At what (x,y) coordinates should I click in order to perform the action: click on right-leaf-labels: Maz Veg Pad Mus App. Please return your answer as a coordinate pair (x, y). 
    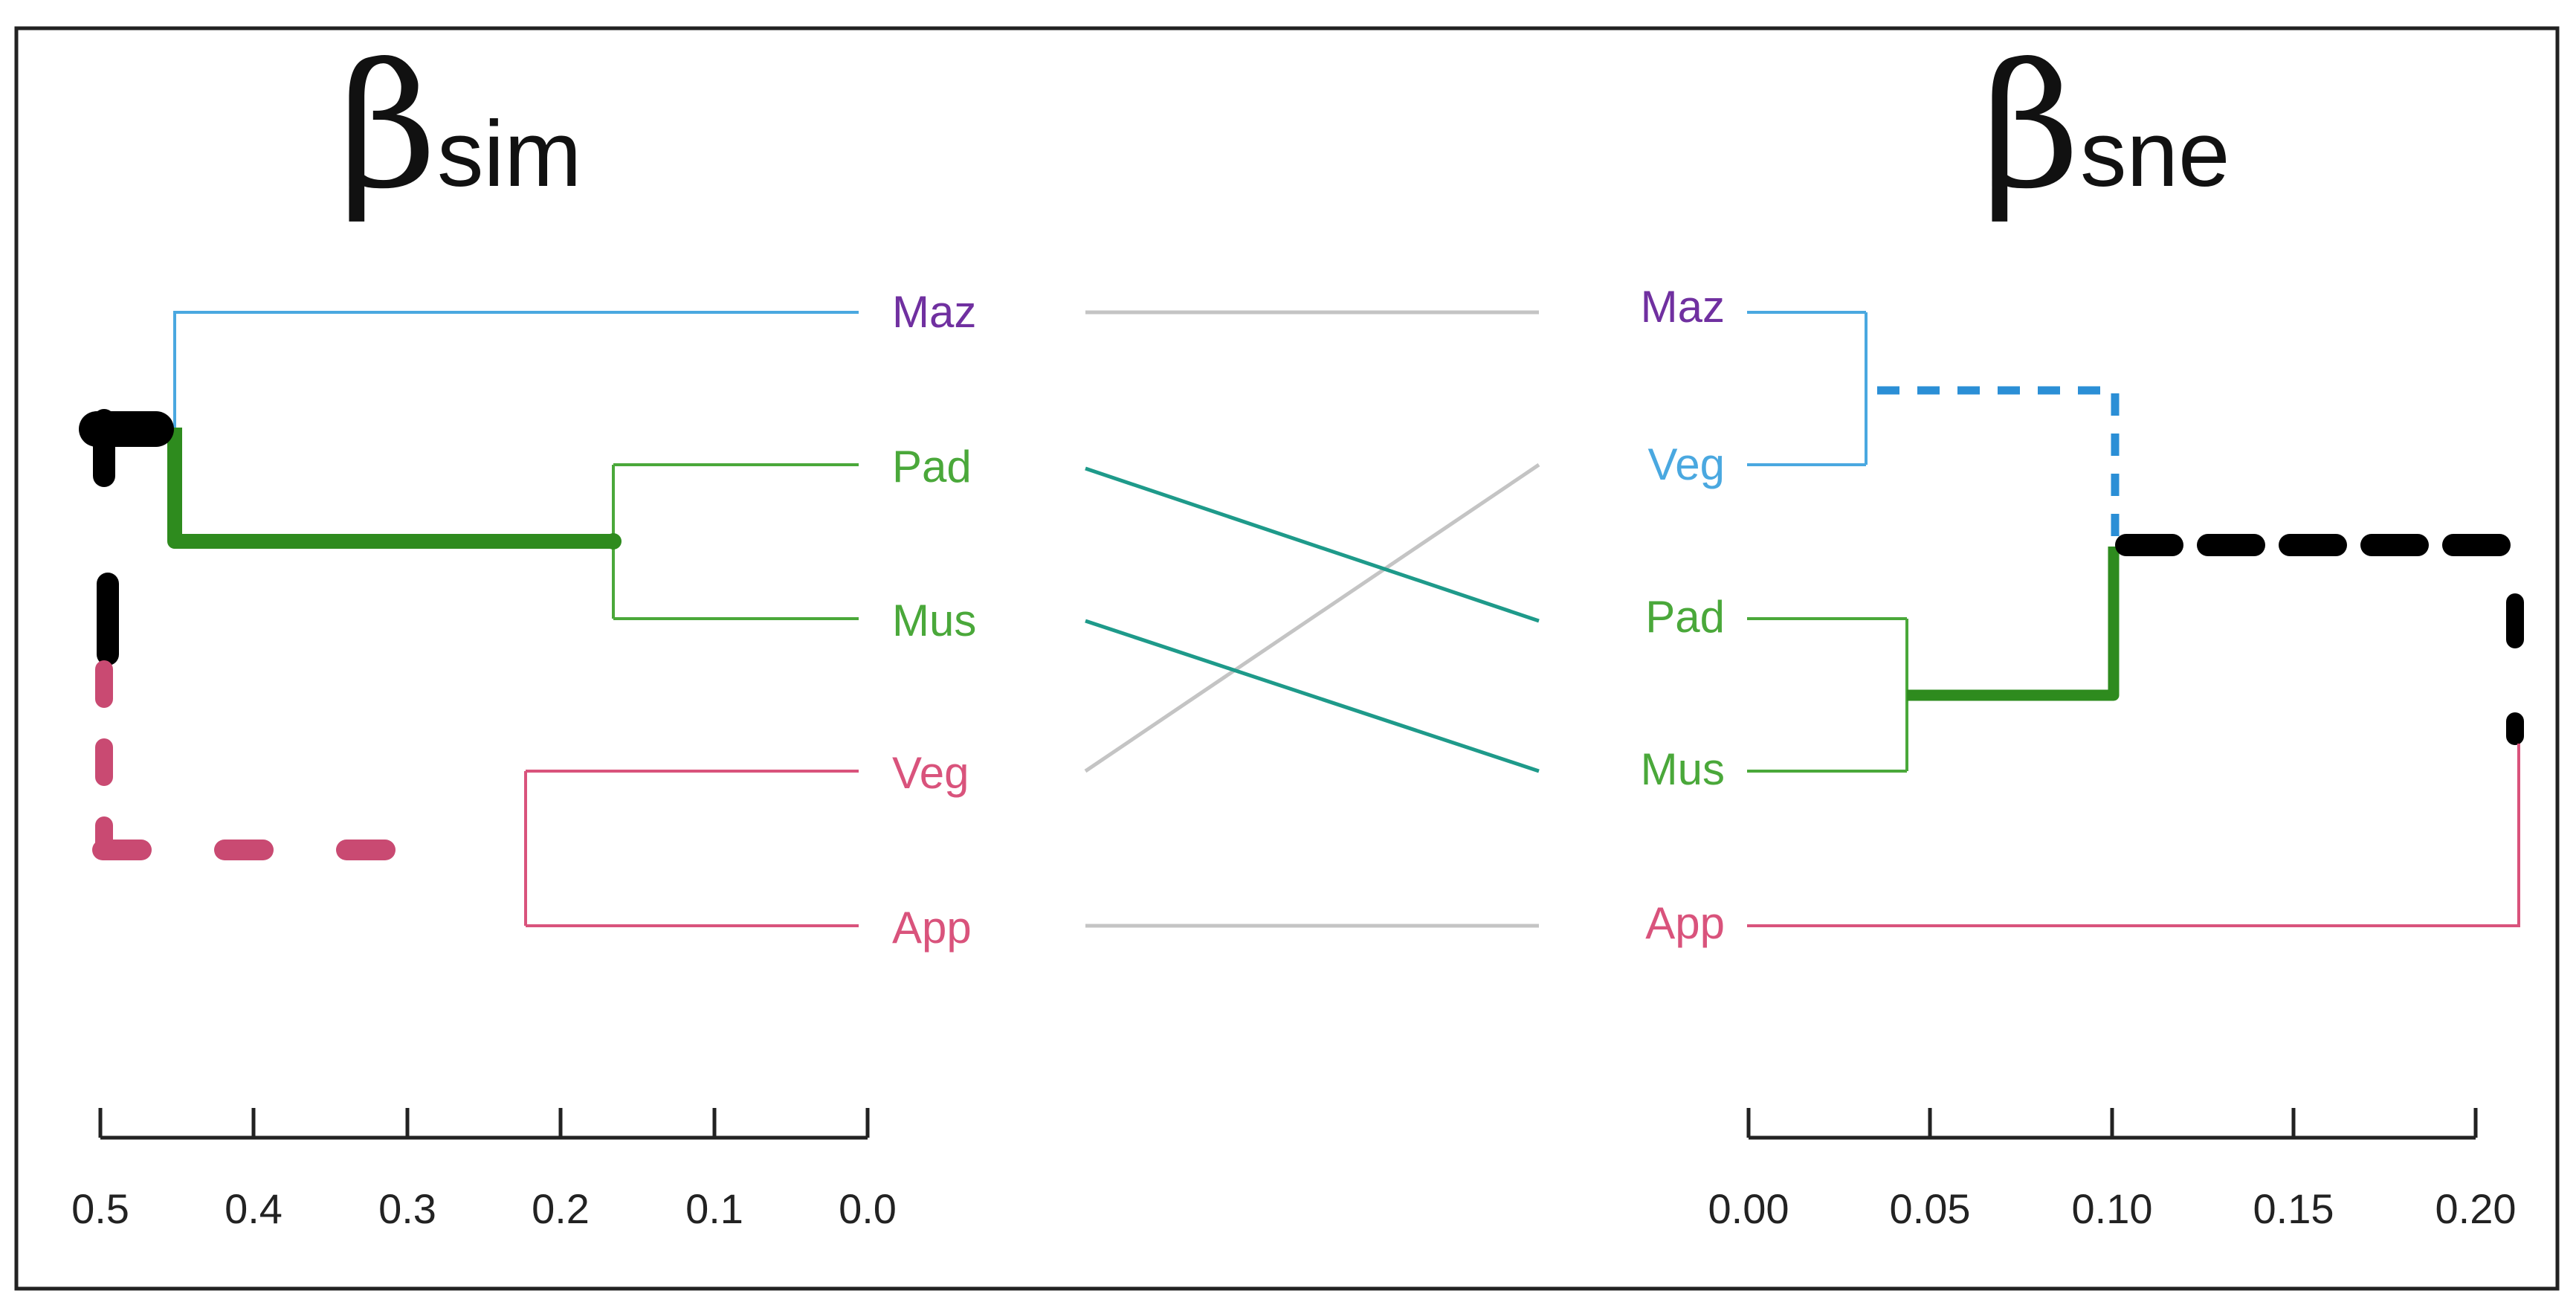
    Looking at the image, I should click on (1683, 615).